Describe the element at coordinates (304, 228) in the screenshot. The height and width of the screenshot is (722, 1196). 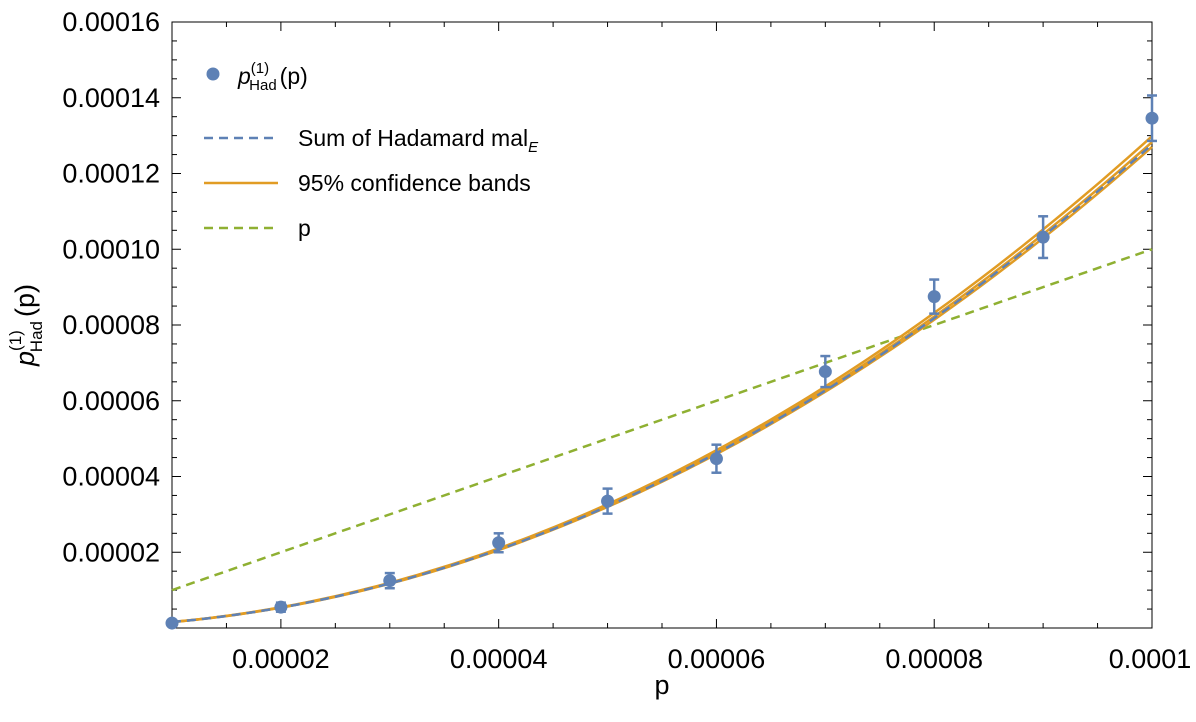
I see `legend-p-label: p` at that location.